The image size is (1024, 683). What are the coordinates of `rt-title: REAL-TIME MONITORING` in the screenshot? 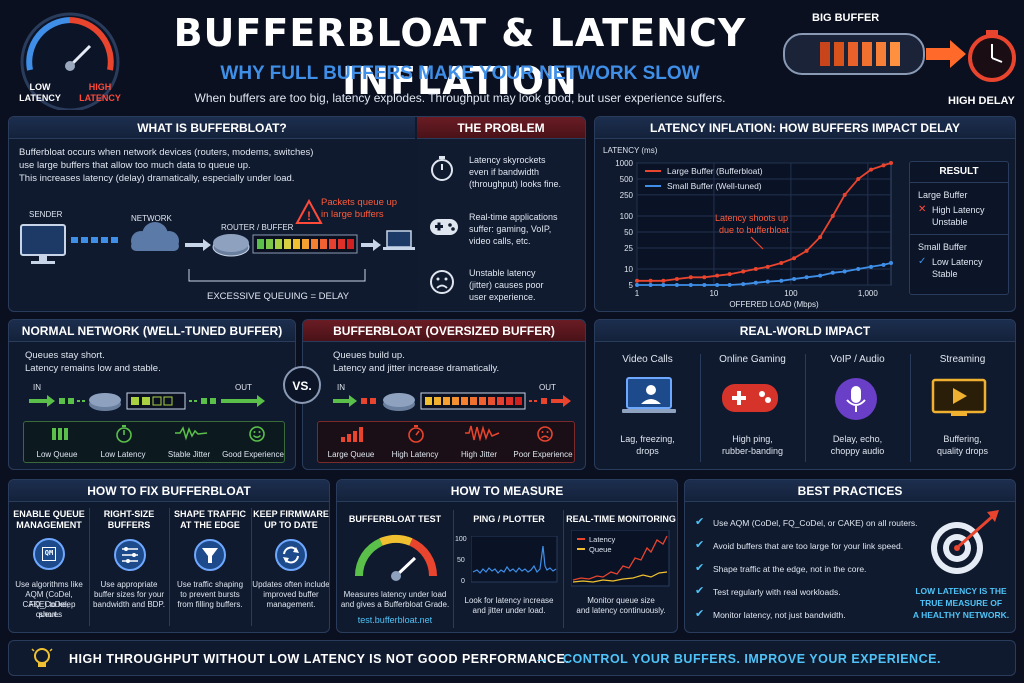 It's located at (621, 519).